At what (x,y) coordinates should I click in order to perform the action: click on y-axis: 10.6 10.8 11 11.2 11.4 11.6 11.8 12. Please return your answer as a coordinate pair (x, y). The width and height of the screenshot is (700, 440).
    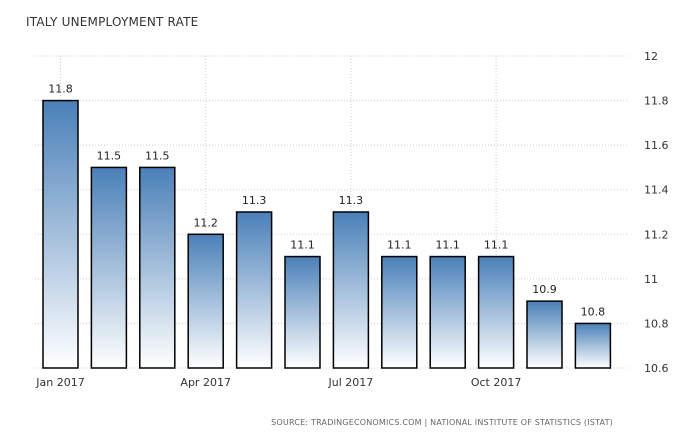
    Looking at the image, I should click on (656, 212).